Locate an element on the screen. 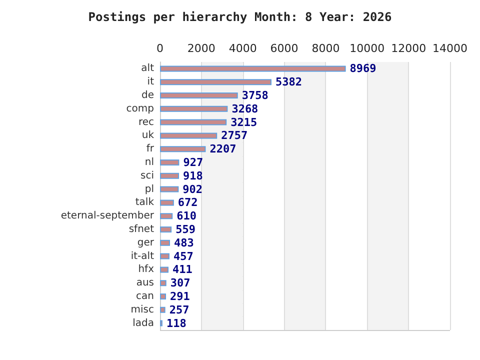 Image resolution: width=480 pixels, height=360 pixels. x-tick-label: 6000 is located at coordinates (284, 48).